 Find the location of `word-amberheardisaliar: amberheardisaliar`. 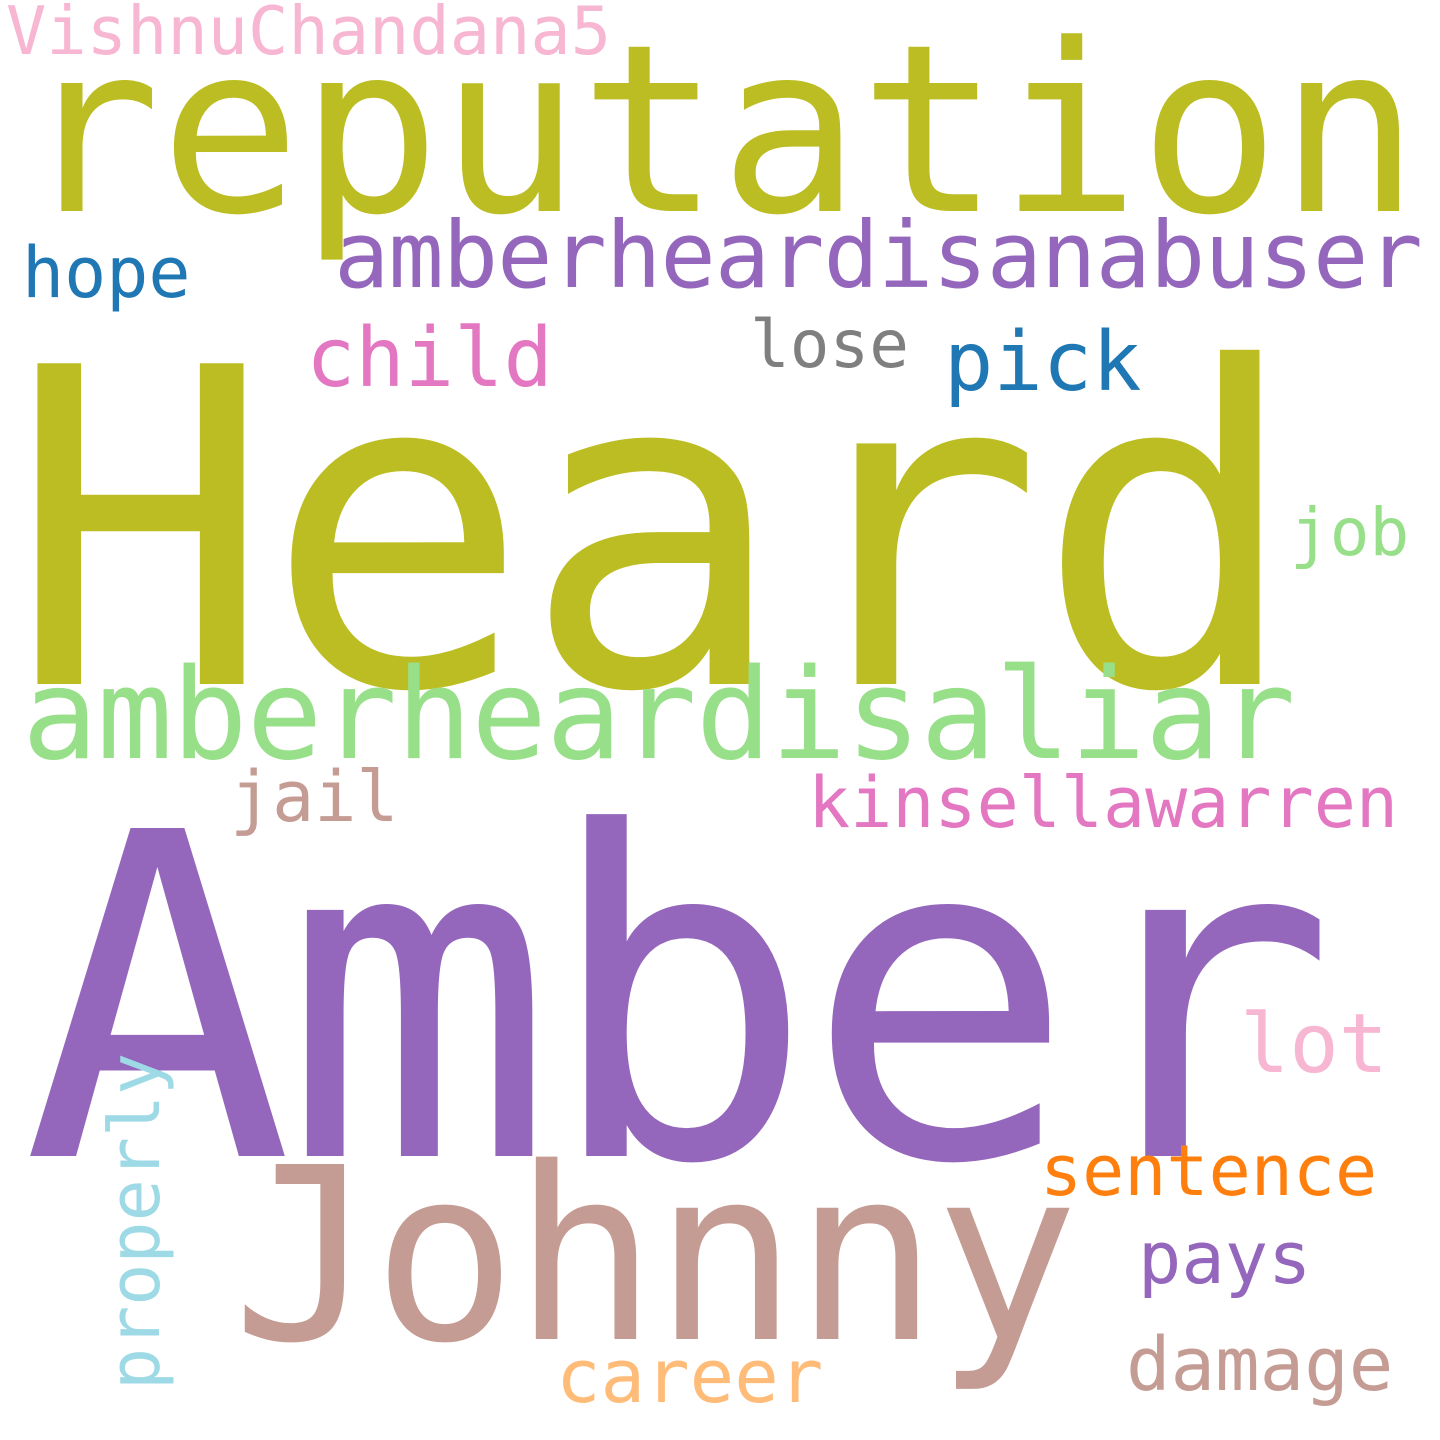

word-amberheardisaliar: amberheardisaliar is located at coordinates (659, 714).